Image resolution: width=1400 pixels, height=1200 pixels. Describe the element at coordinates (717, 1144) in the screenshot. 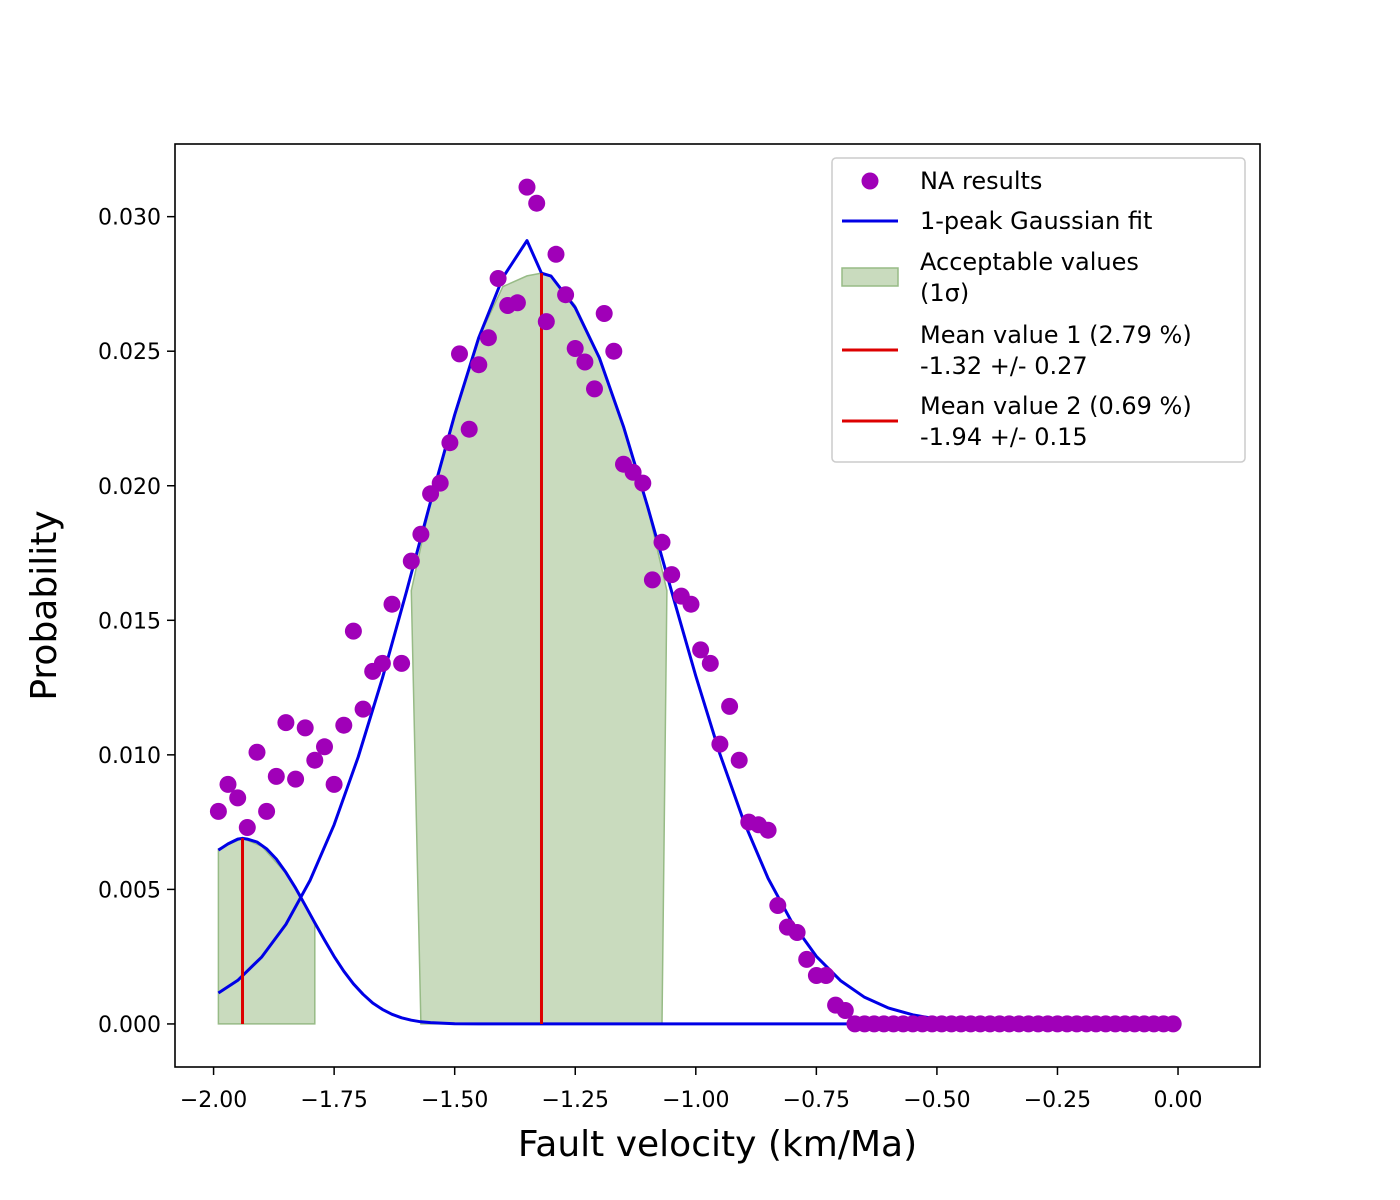

I see `x-axis-label: Fault velocity (km/Ma)` at that location.